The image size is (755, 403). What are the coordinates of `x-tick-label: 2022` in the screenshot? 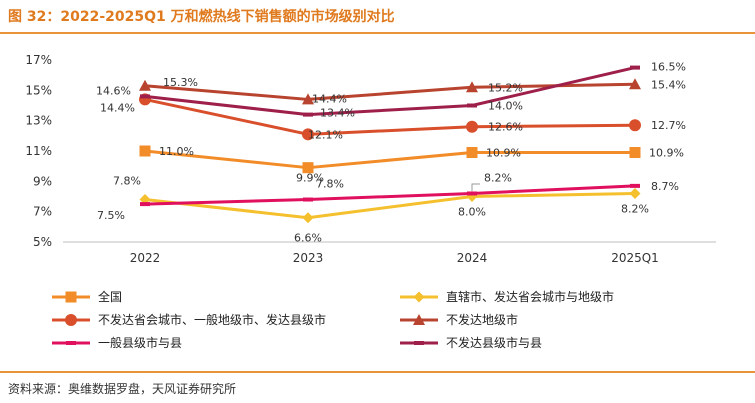 It's located at (145, 258).